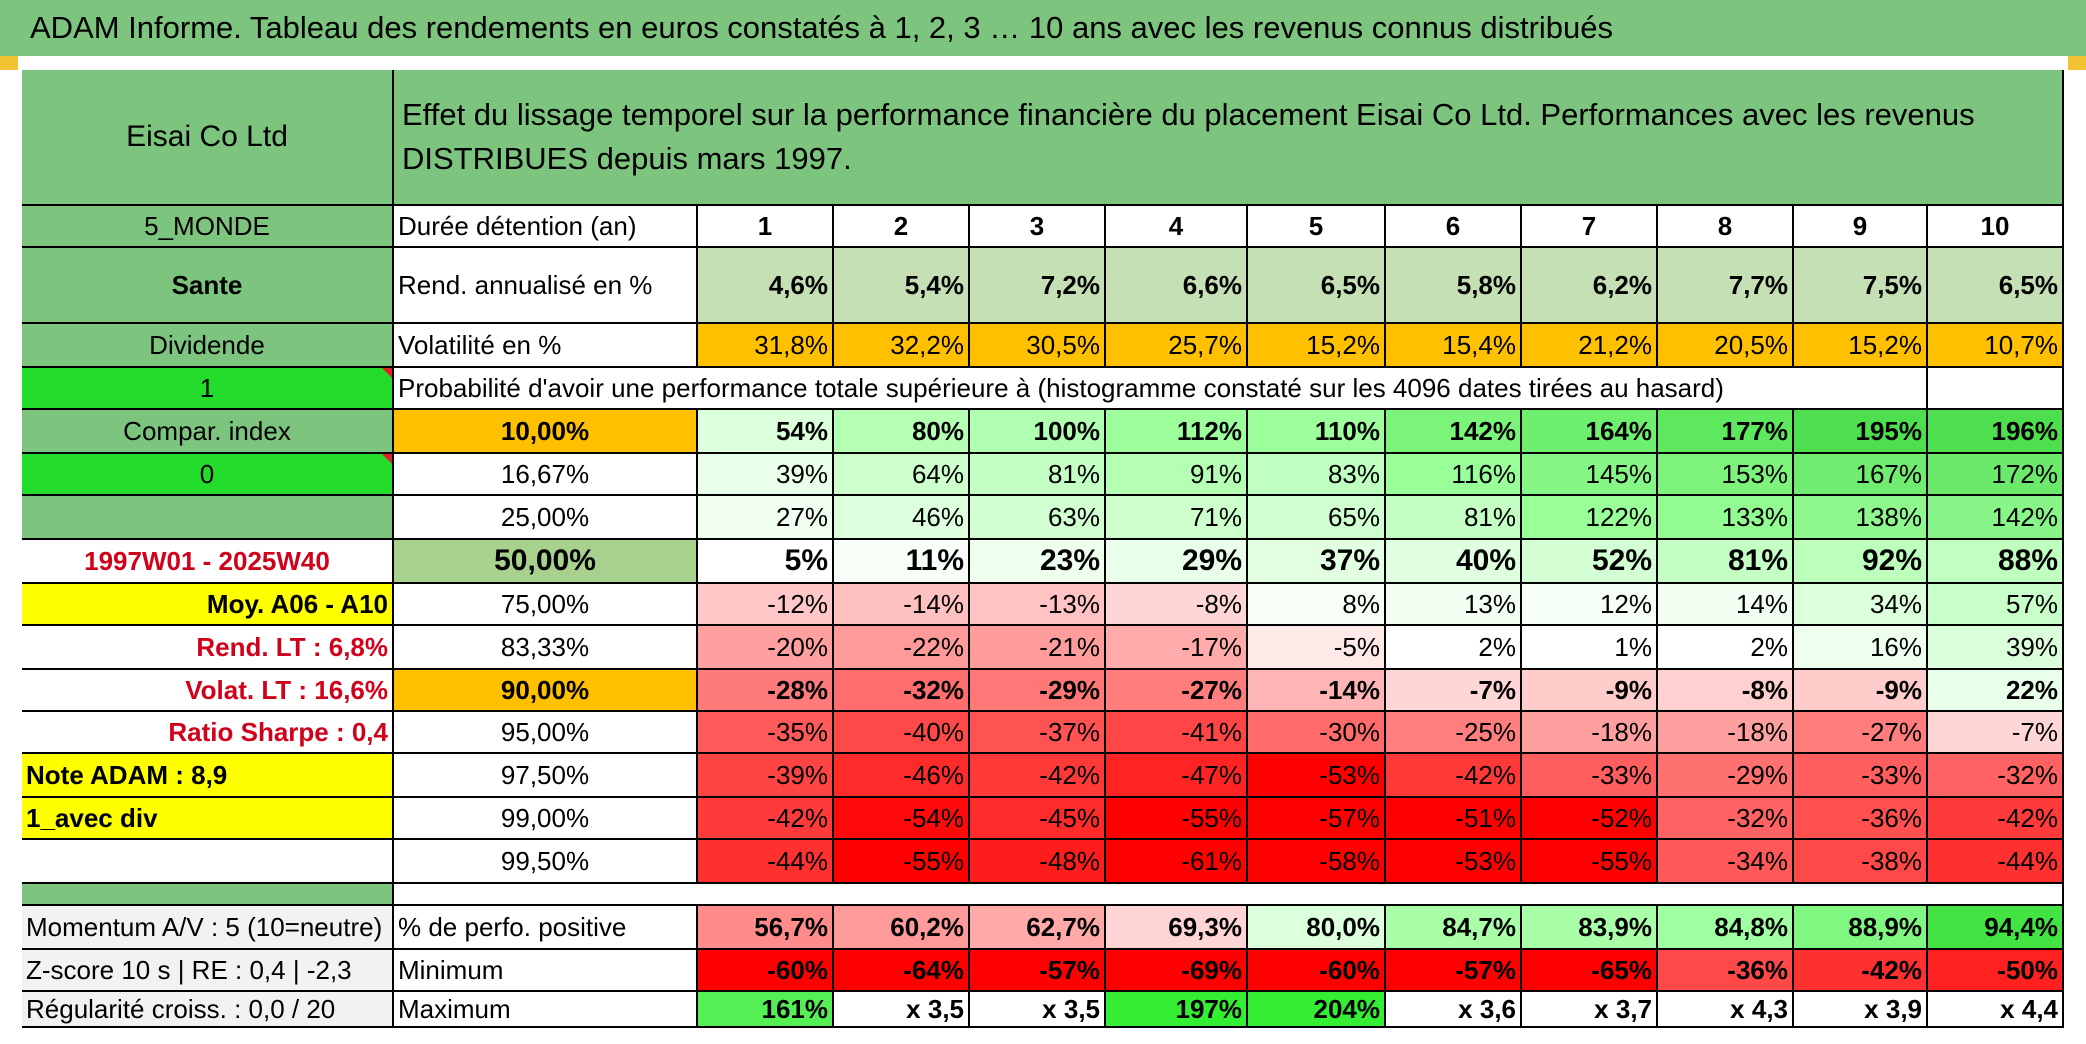  I want to click on prob-value: -44%, so click(766, 862).